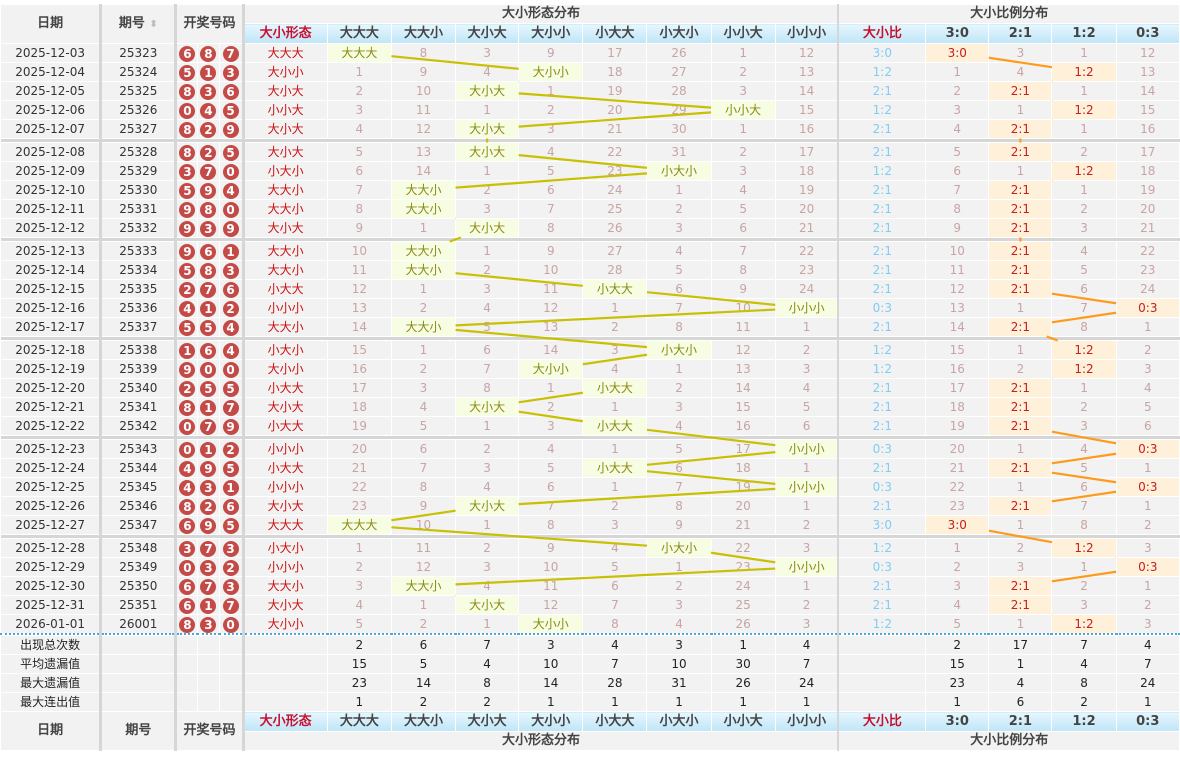 This screenshot has height=758, width=1180. What do you see at coordinates (51, 369) in the screenshot?
I see `date-cell: 2025-12-19` at bounding box center [51, 369].